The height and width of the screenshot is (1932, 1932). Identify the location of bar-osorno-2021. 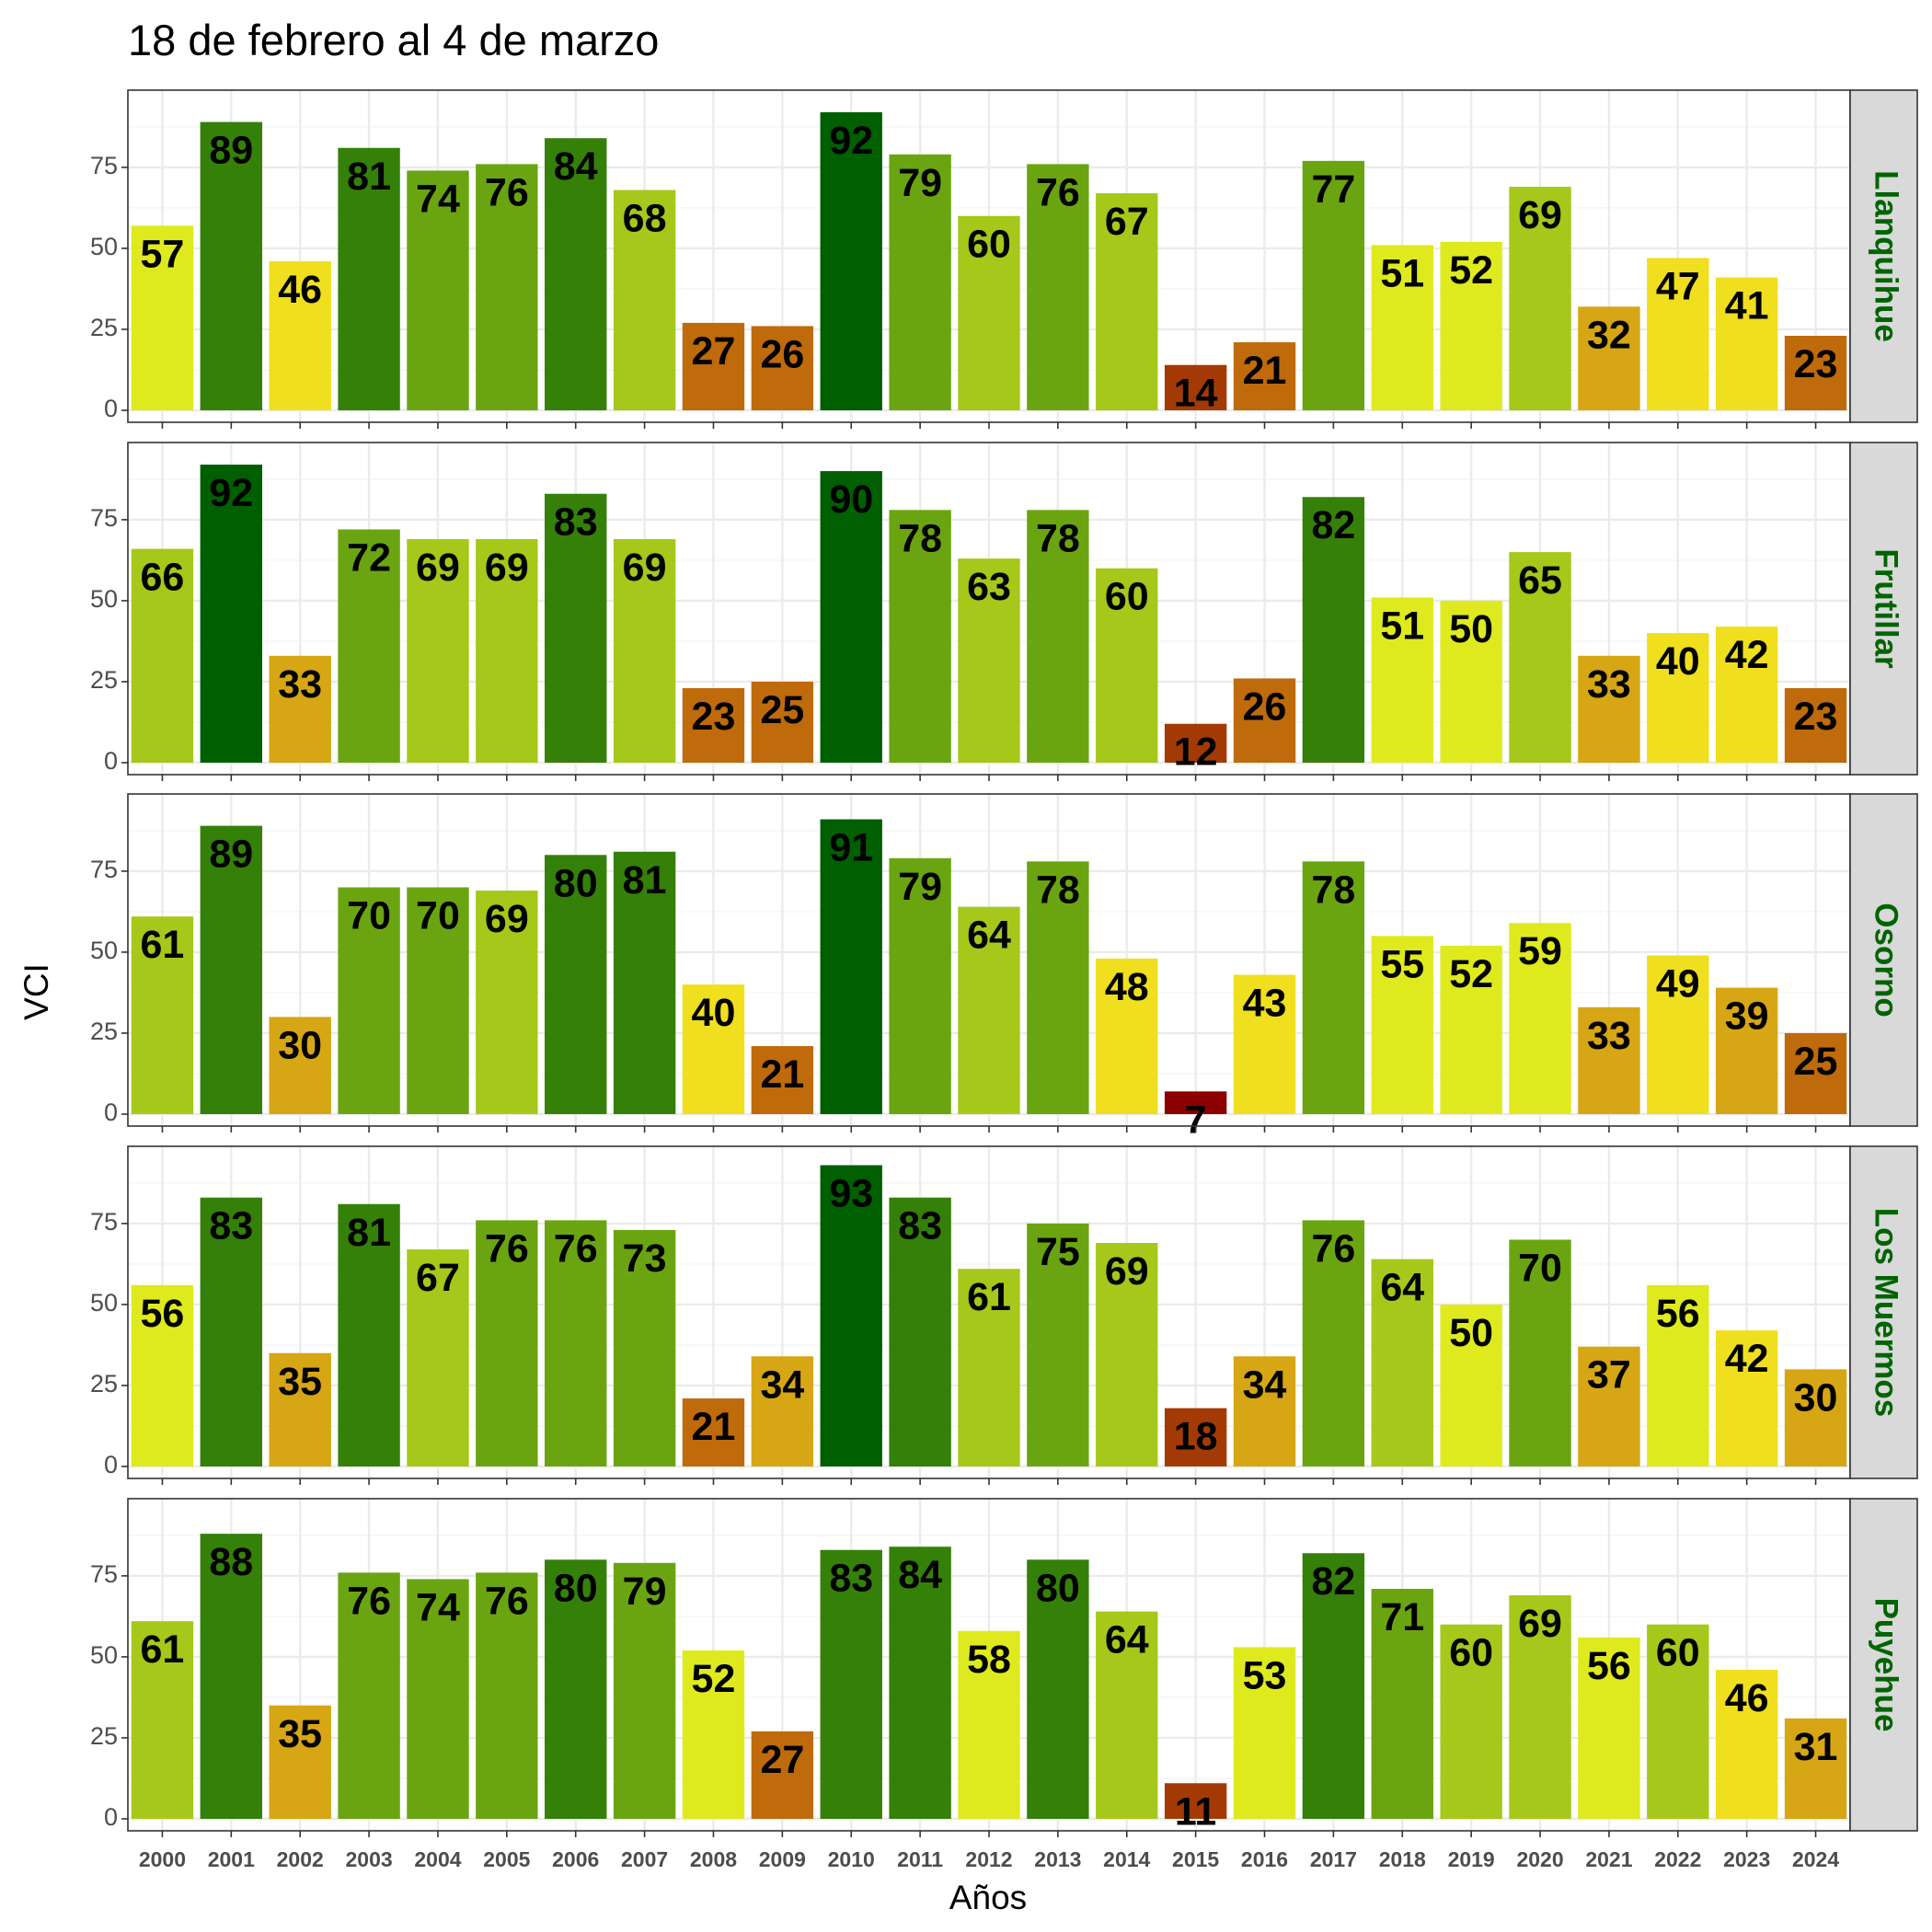
(1609, 1060).